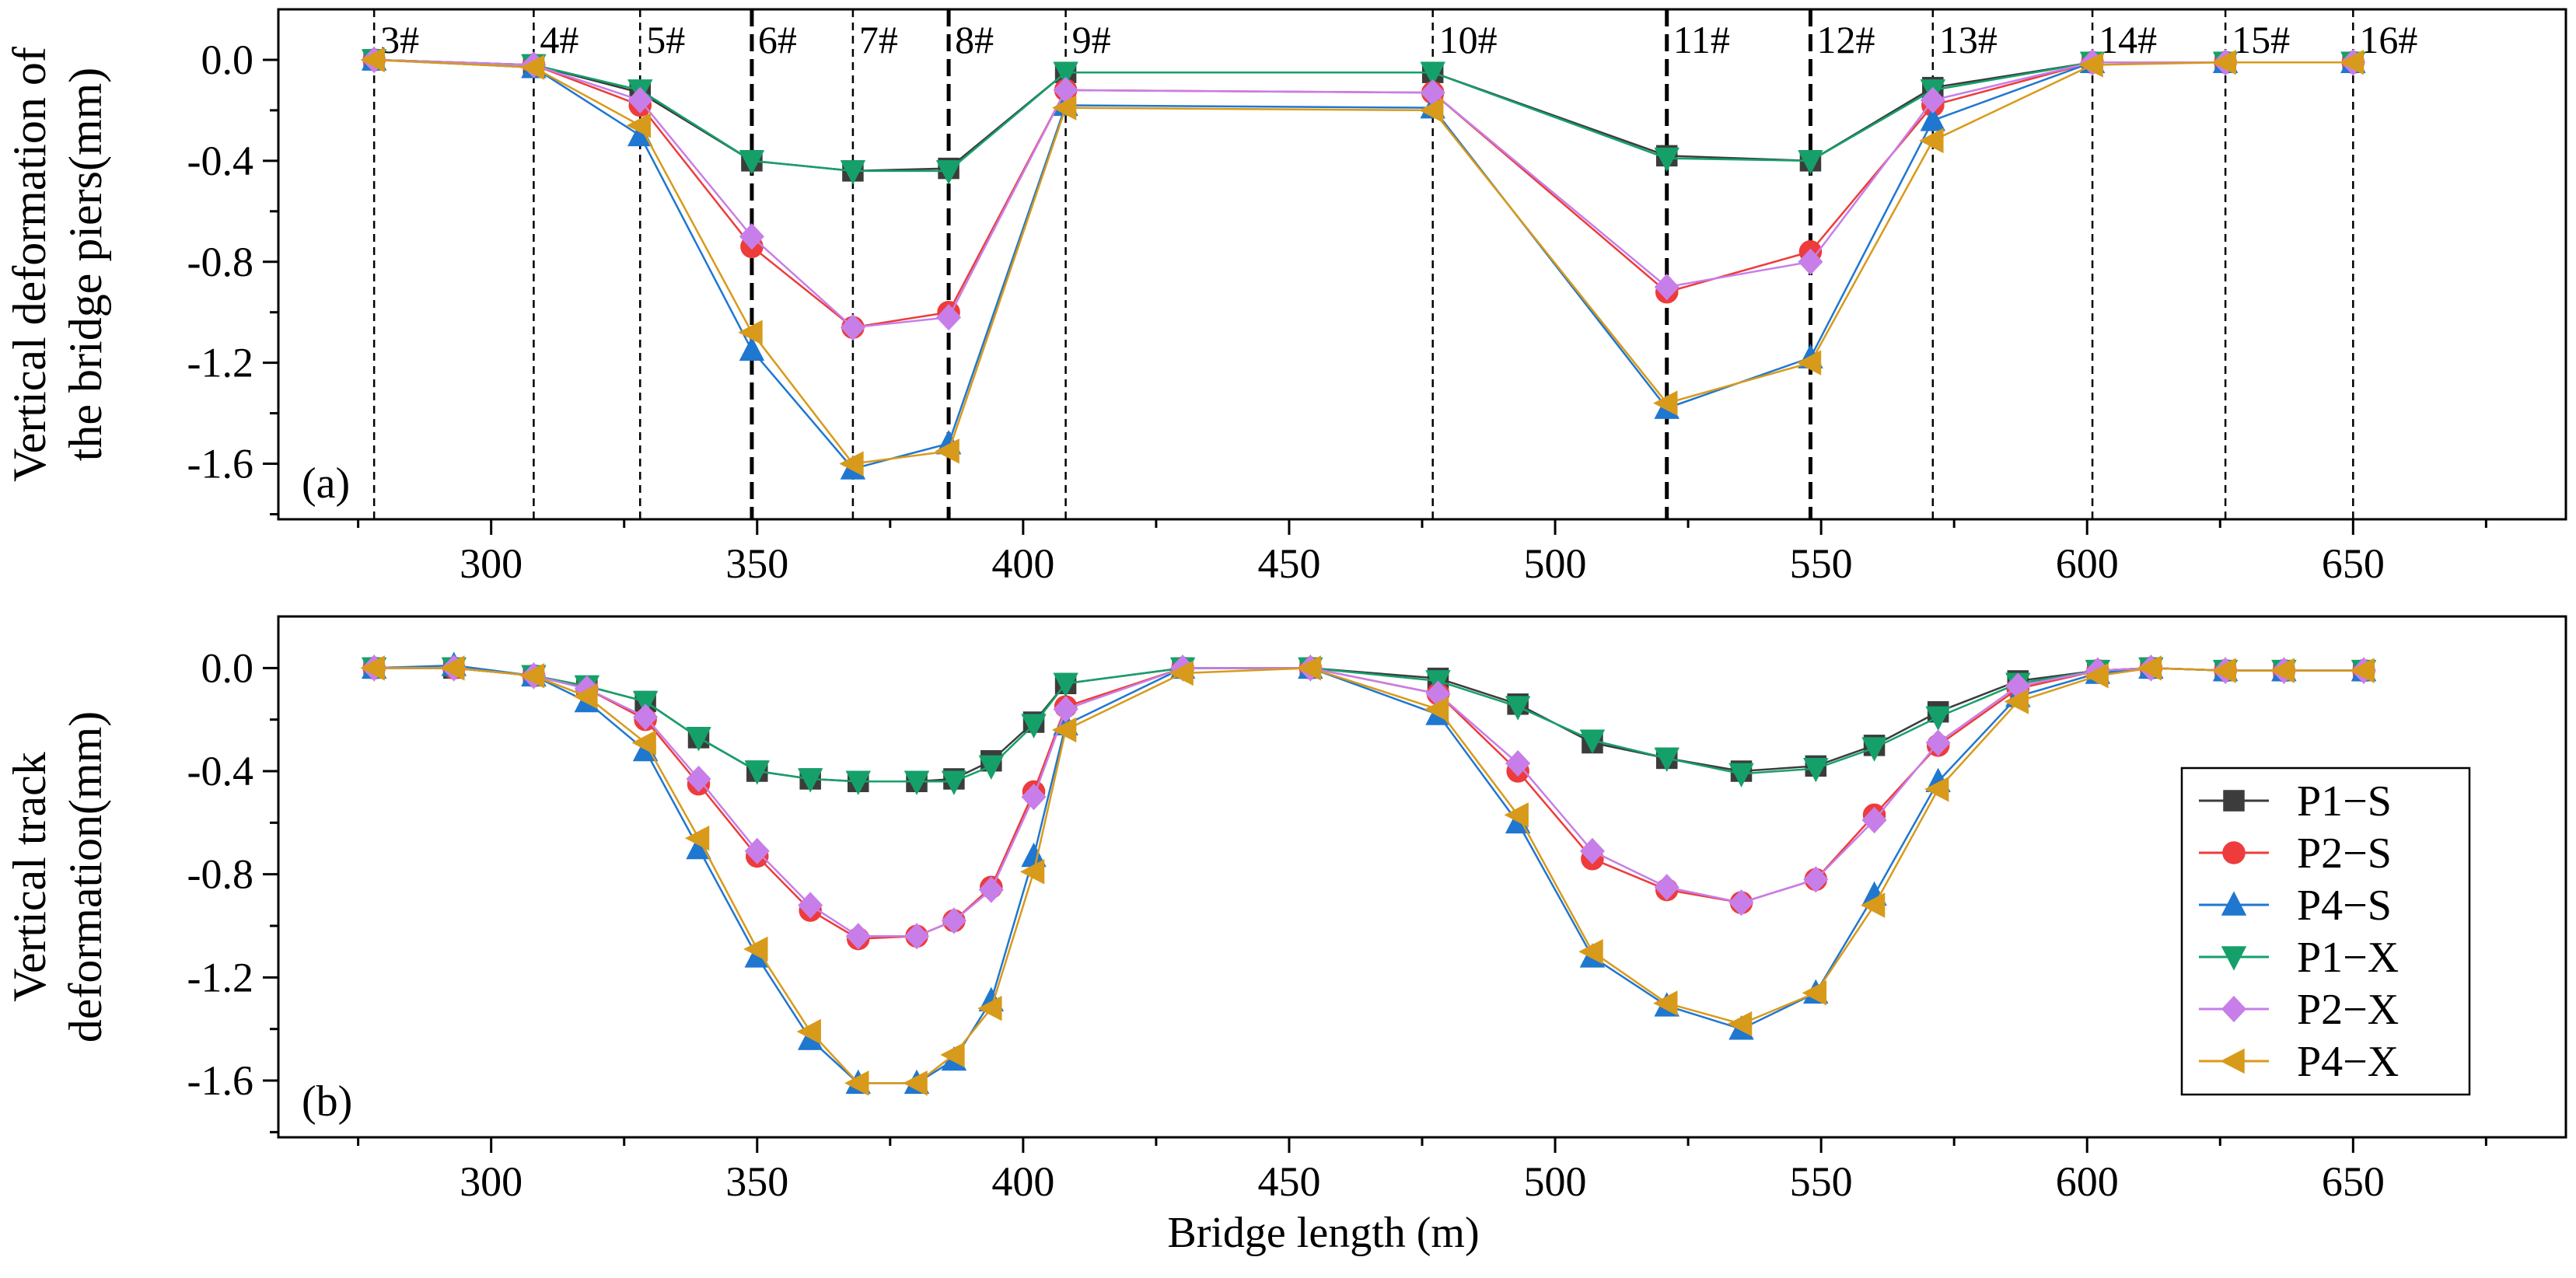 Image resolution: width=2576 pixels, height=1278 pixels. What do you see at coordinates (85, 877) in the screenshot?
I see `y-axis-title-line: deformation(mm)` at bounding box center [85, 877].